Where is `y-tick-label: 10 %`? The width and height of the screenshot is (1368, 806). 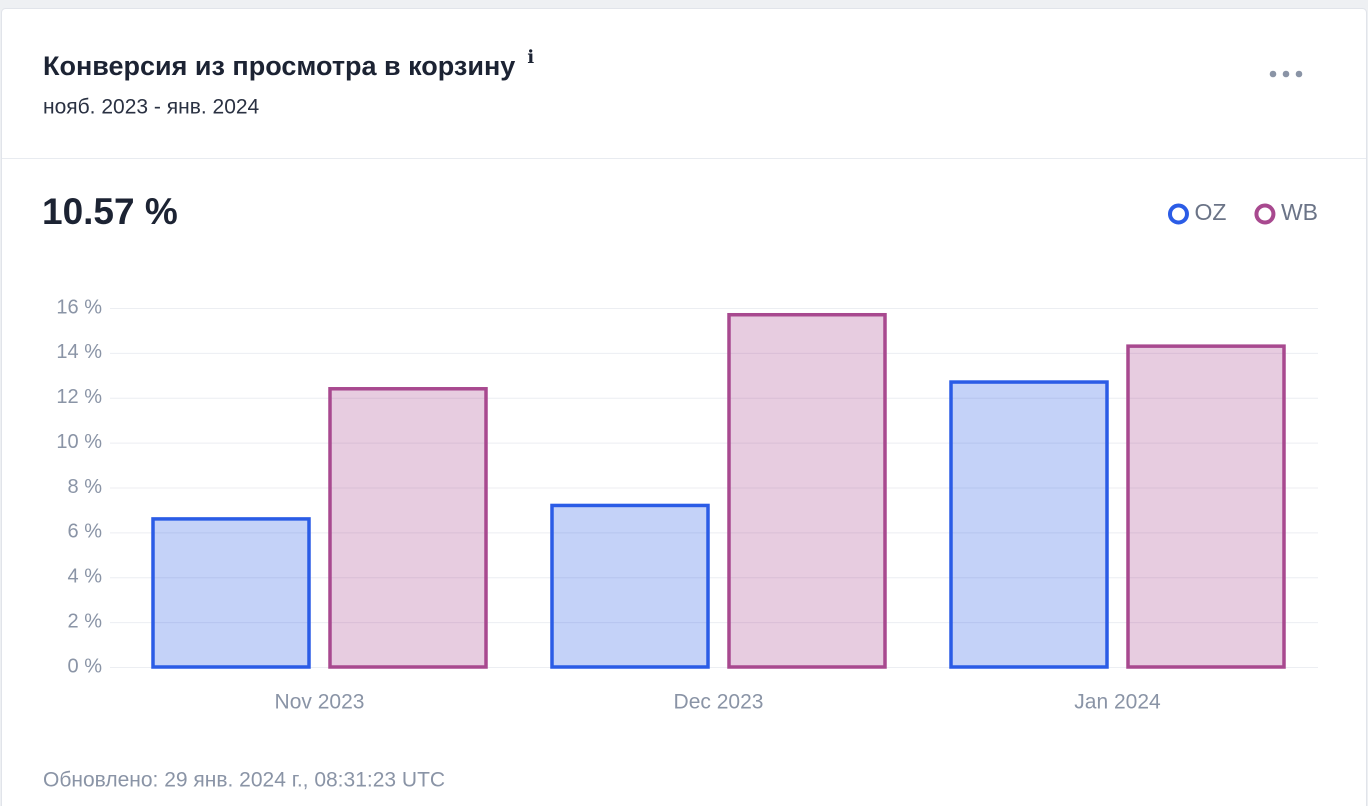 y-tick-label: 10 % is located at coordinates (79, 442).